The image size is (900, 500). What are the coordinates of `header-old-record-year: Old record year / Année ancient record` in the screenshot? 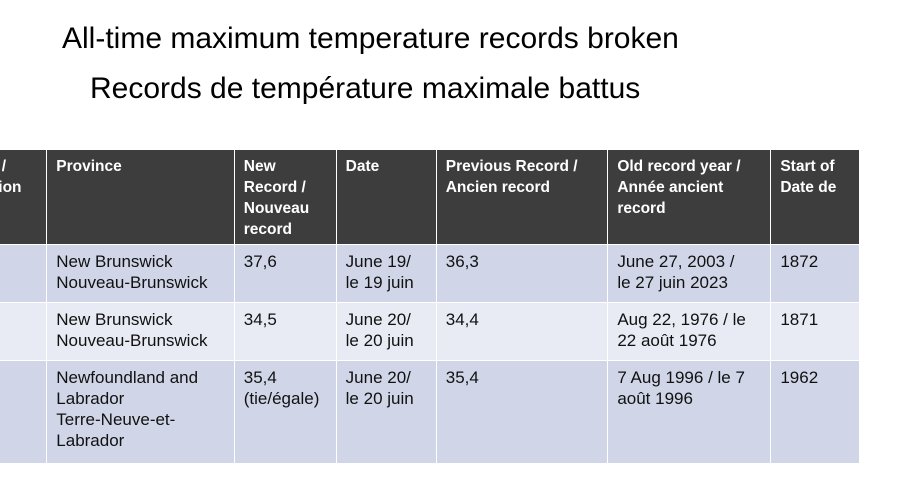 It's located at (689, 197).